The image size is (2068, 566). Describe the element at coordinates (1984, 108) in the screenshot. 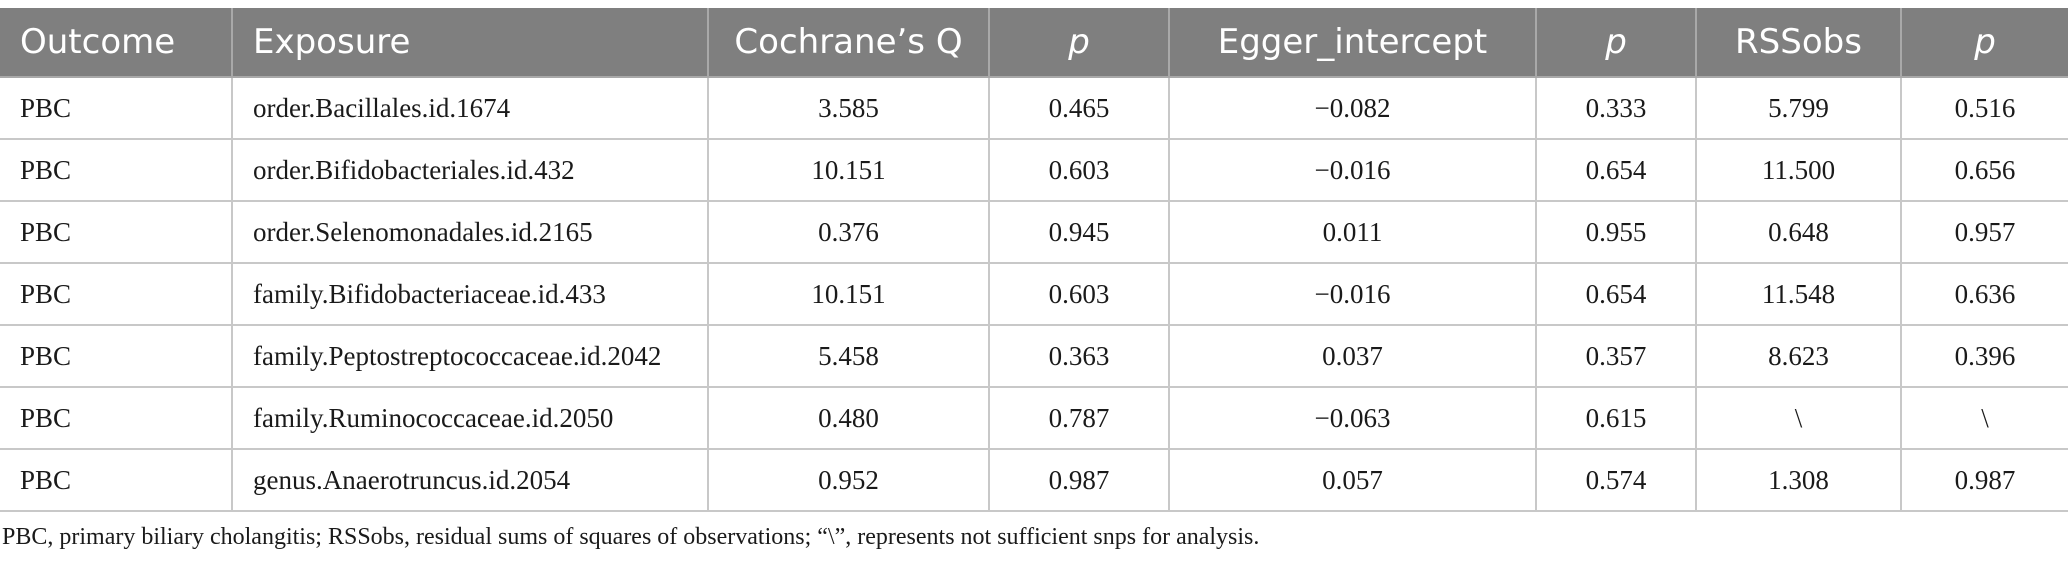

I see `cell-p-rssobs: 0.516` at that location.